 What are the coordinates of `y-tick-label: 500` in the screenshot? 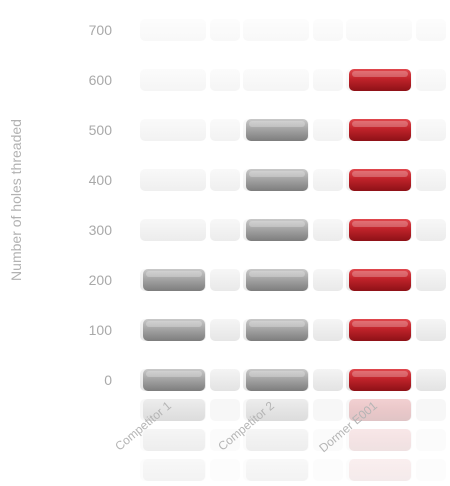 It's located at (101, 130).